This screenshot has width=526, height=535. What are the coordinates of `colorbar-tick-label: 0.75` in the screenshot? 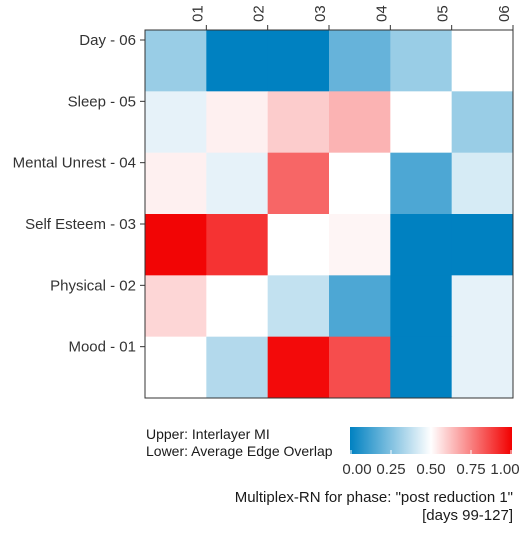 It's located at (470, 469).